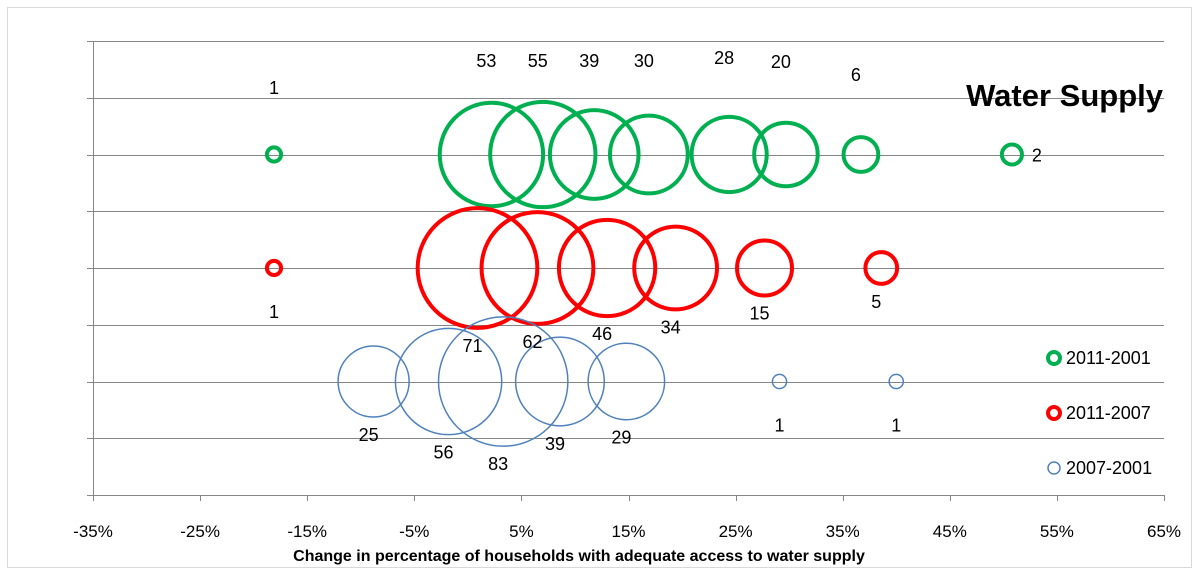 This screenshot has height=571, width=1200. I want to click on bubble-label: 56, so click(444, 453).